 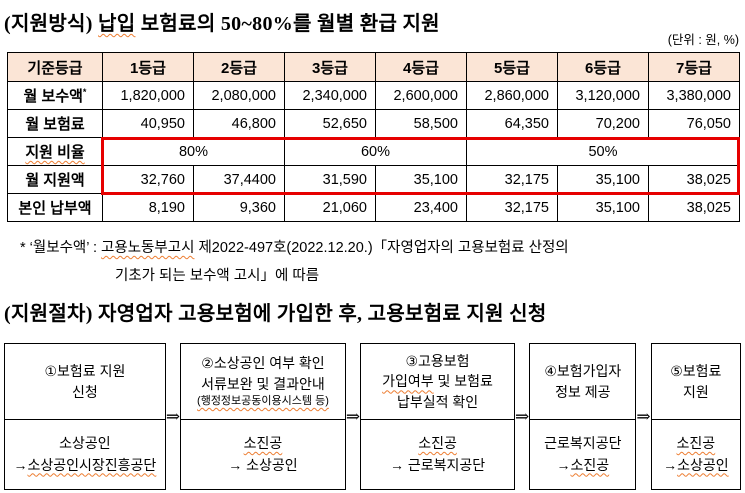 I want to click on cell-selfpay-6: 35,100, so click(x=603, y=207).